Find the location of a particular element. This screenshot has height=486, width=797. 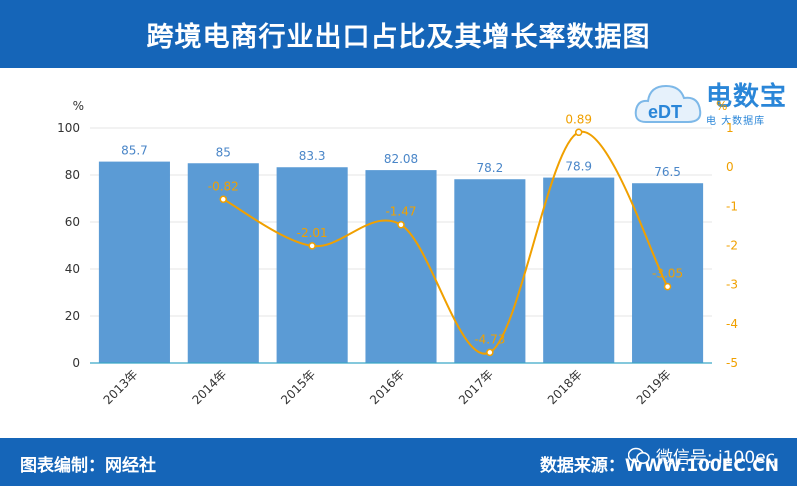

bar-data-label: 85 is located at coordinates (223, 152).